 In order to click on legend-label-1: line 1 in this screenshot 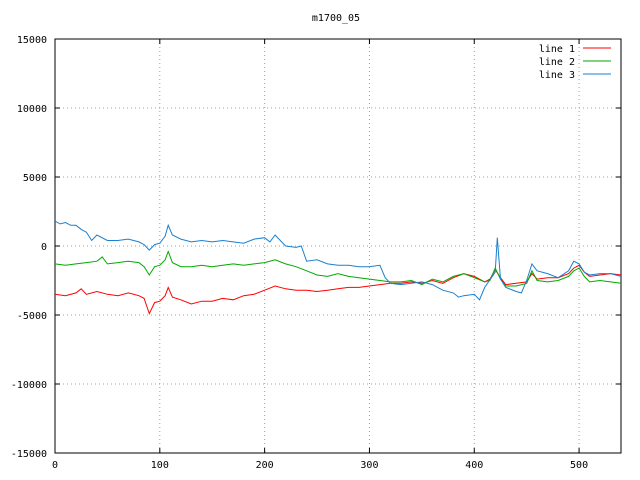, I will do `click(557, 49)`.